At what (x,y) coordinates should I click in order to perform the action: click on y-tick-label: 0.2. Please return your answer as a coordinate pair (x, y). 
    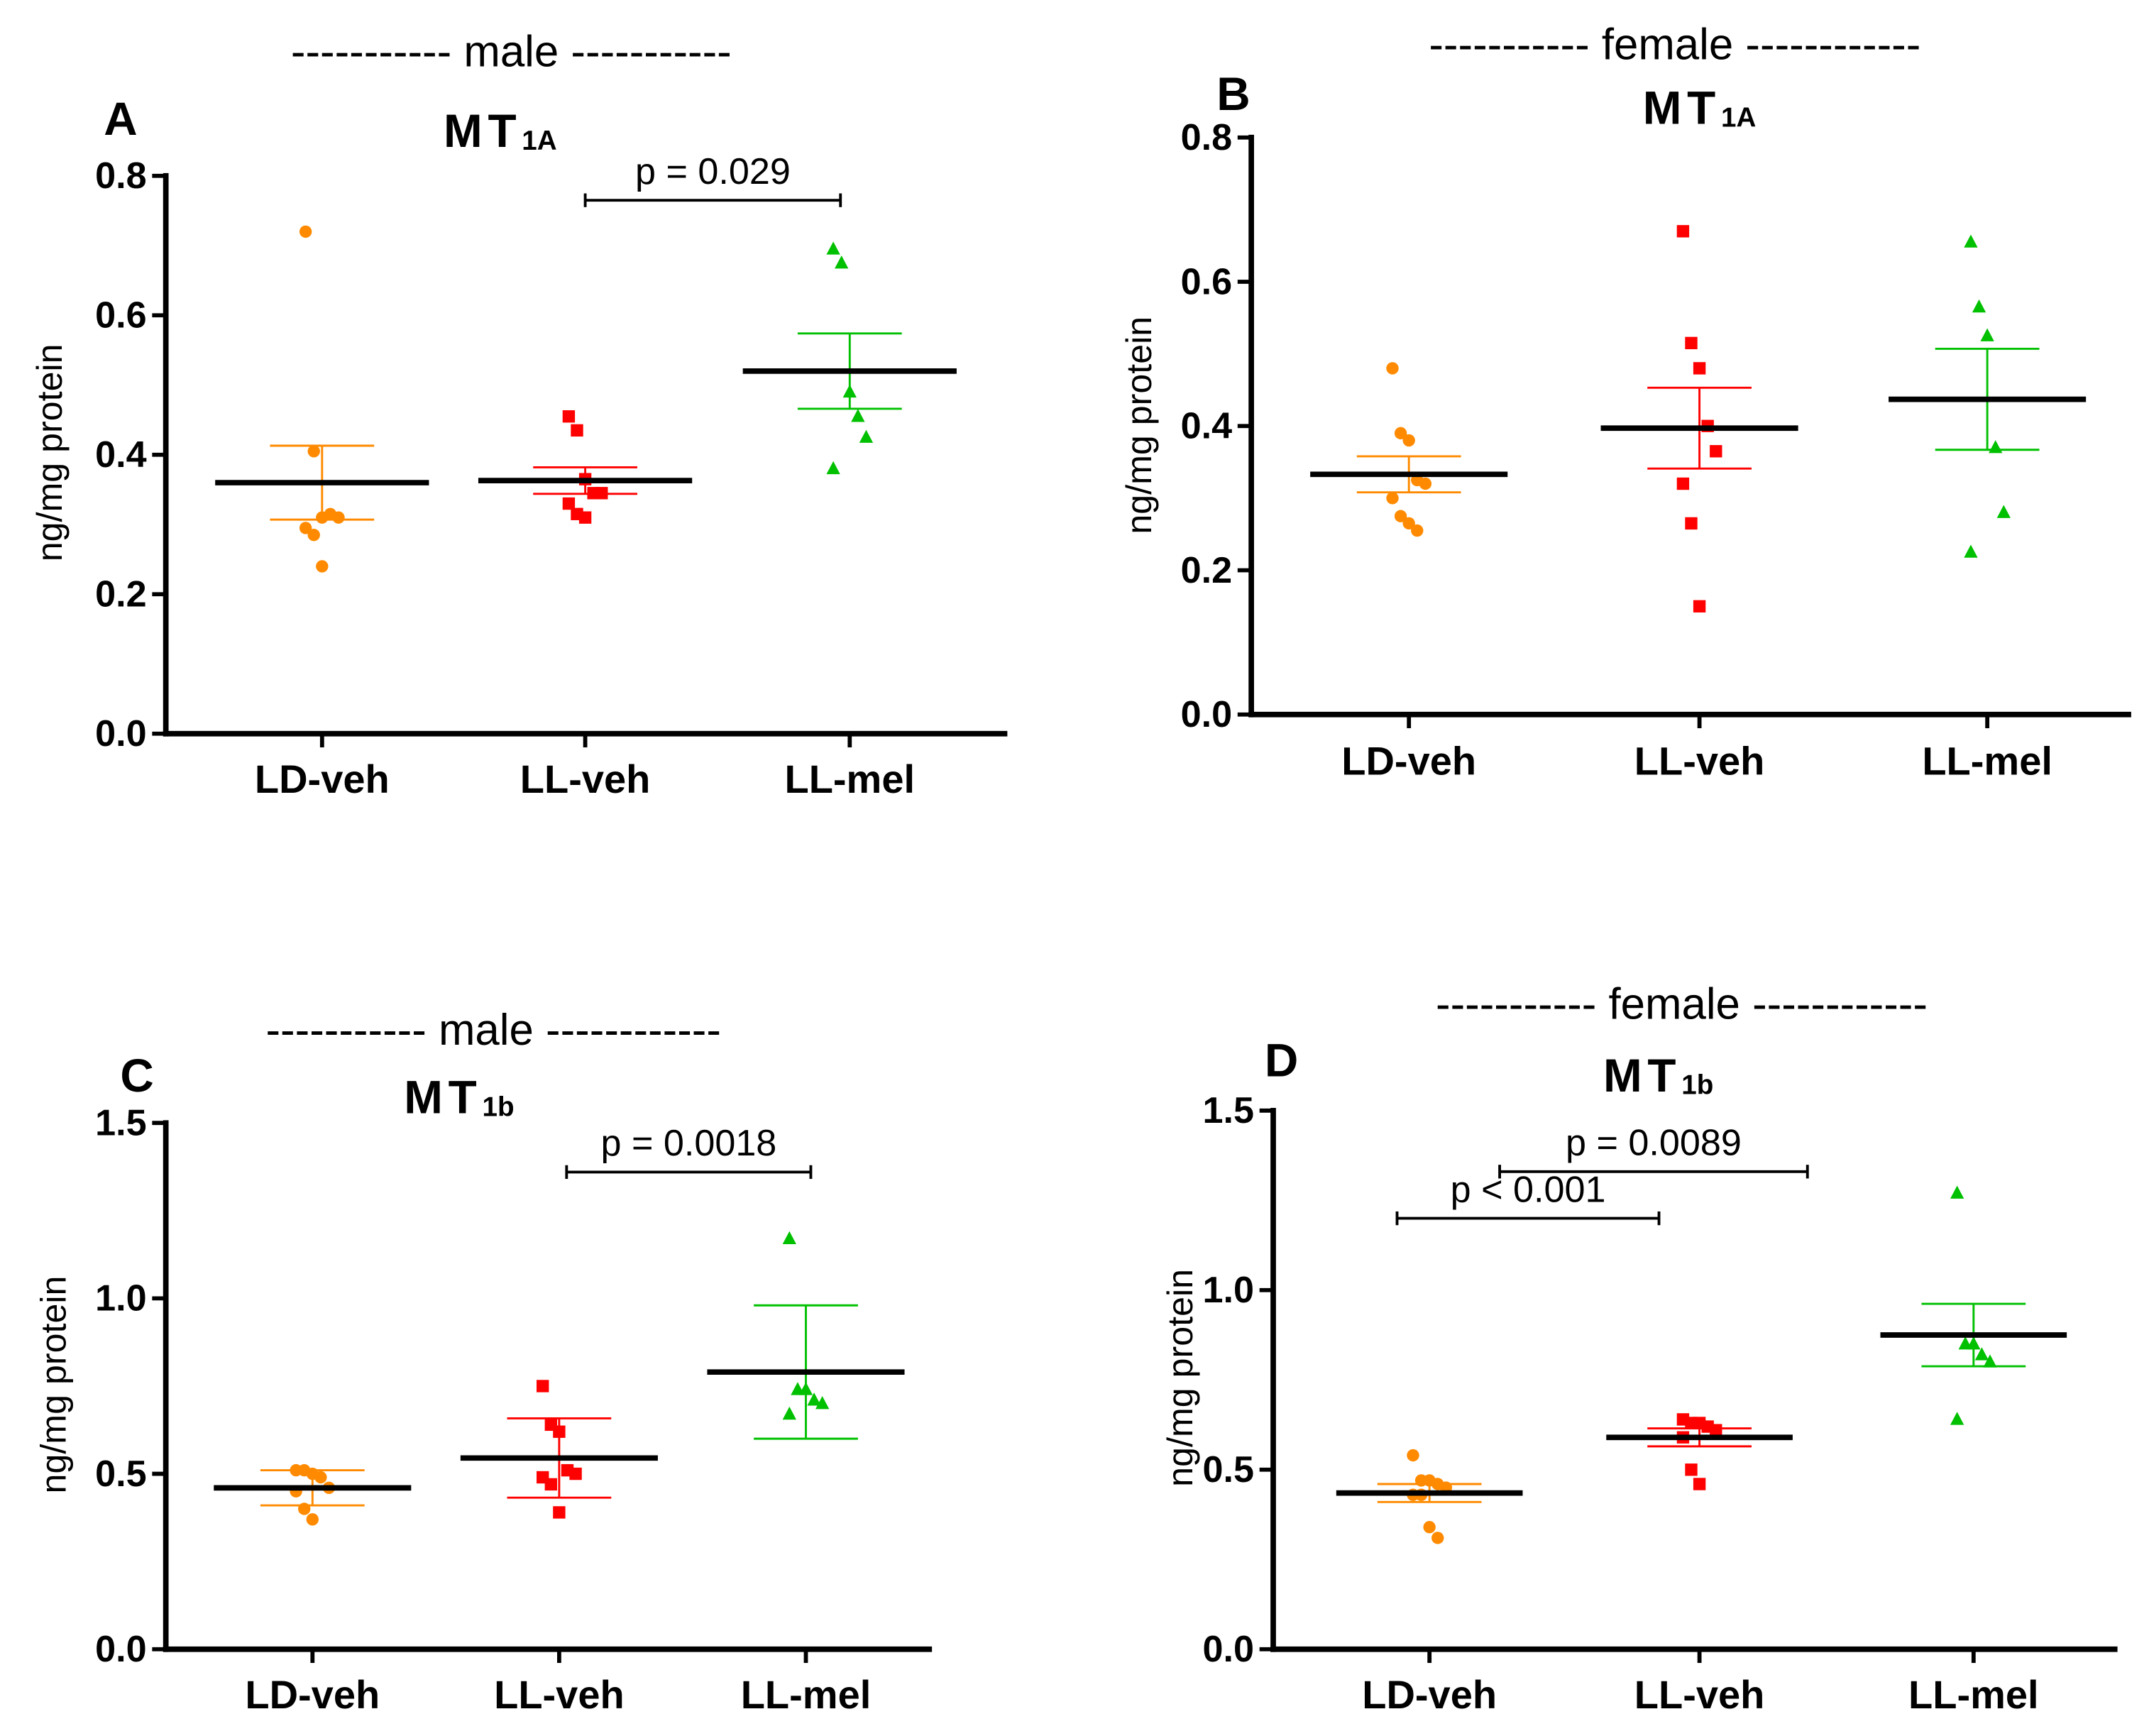
    Looking at the image, I should click on (1206, 570).